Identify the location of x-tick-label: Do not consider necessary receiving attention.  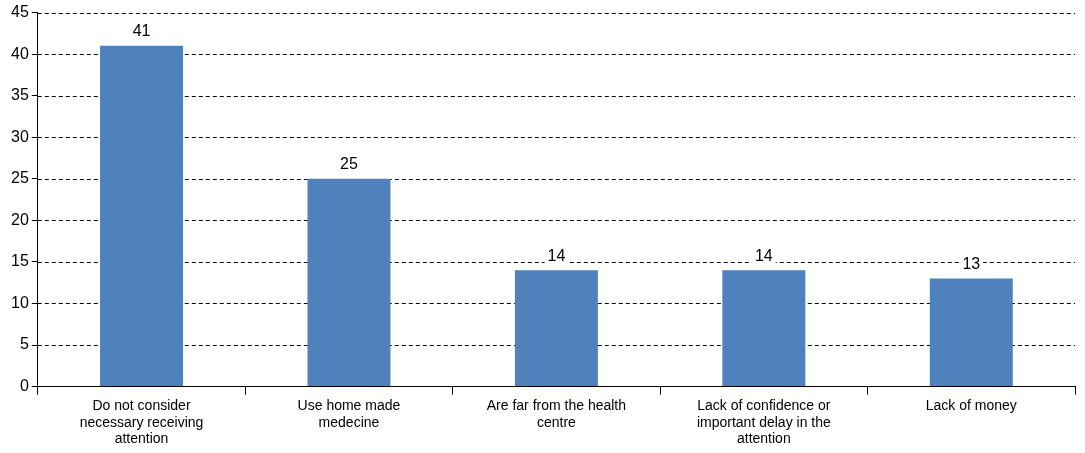
(141, 421).